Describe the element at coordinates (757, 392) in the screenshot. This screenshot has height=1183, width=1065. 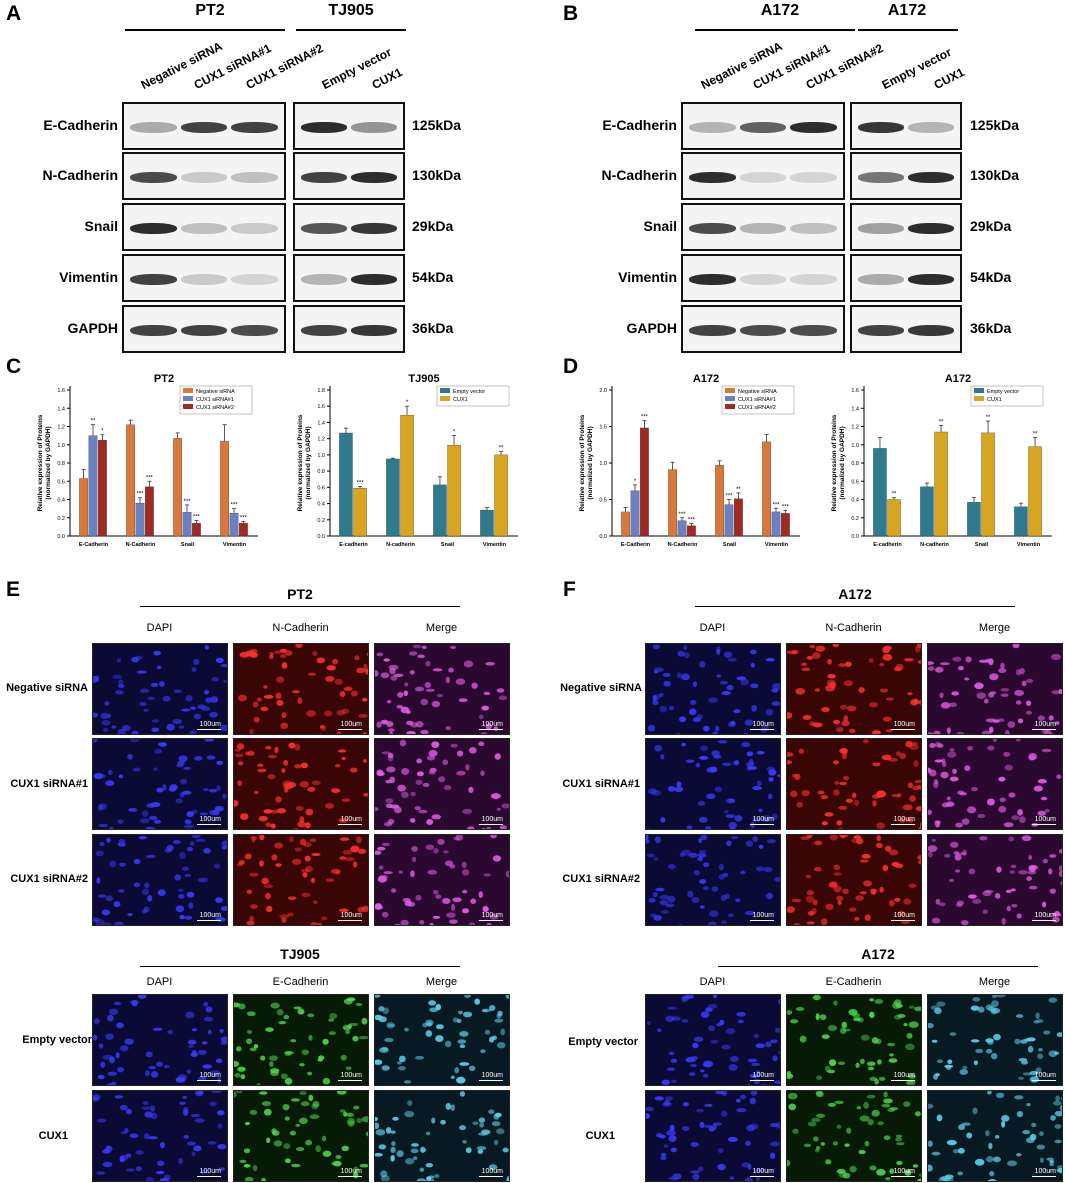
I see `legend-label: Negative siRNA` at that location.